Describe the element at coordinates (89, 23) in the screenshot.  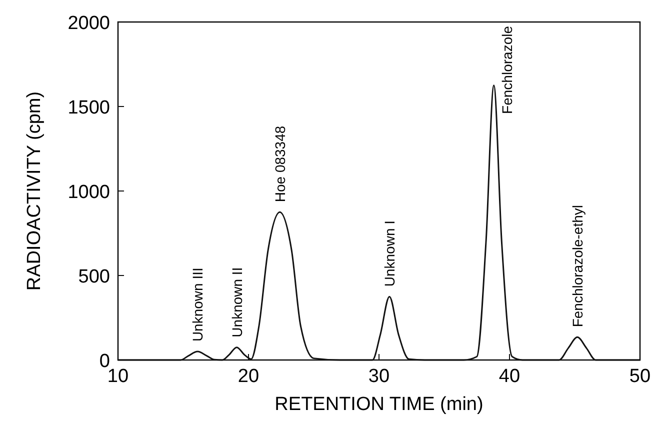
I see `y-tick-label: 2000` at that location.